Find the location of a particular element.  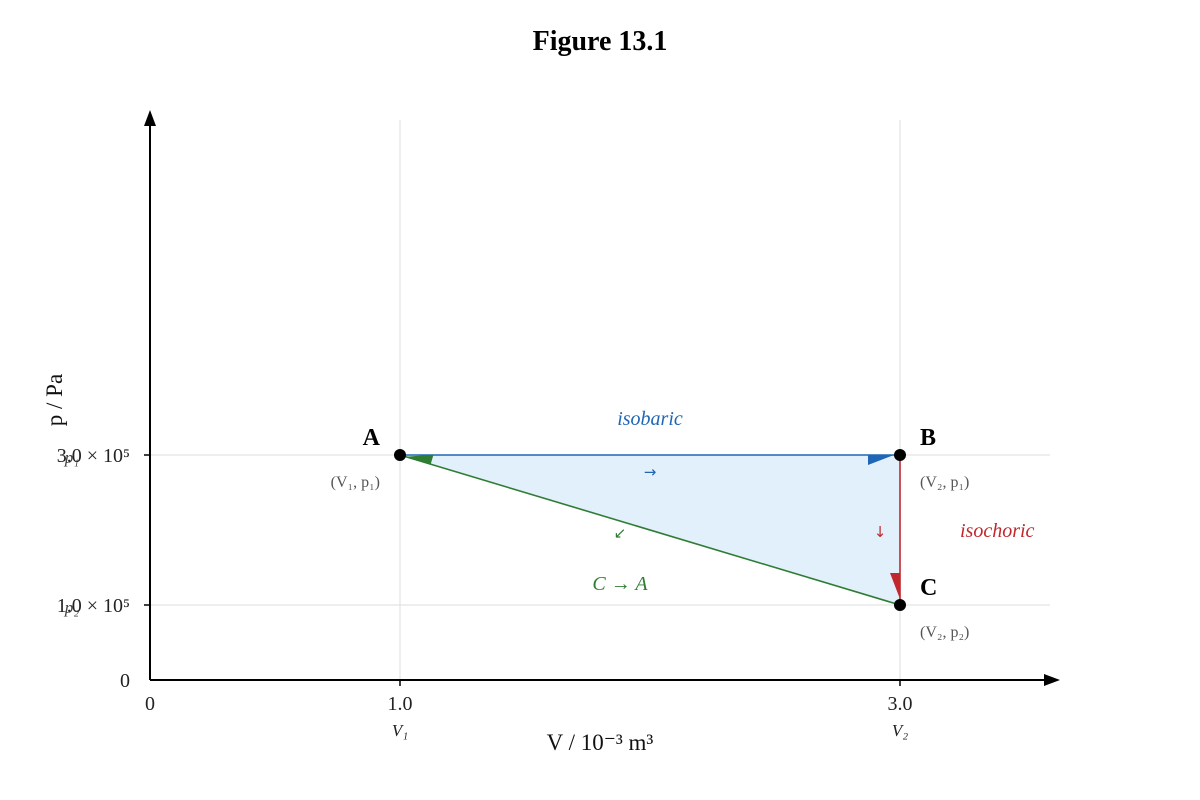

y-tick-label: 0 is located at coordinates (125, 681).